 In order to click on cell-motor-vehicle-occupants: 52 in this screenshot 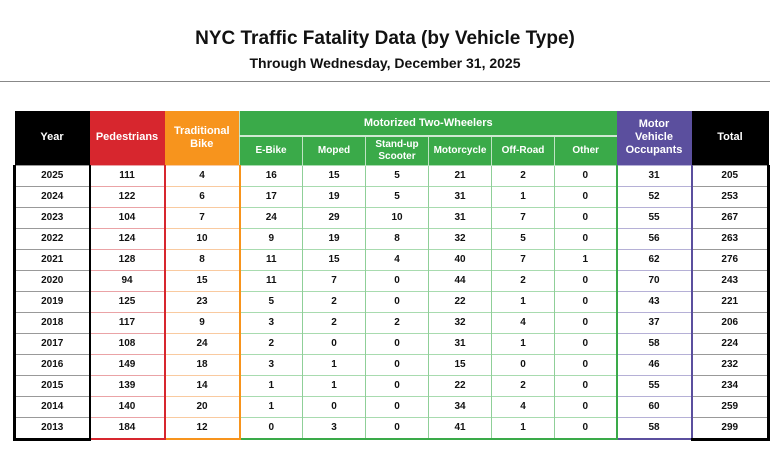, I will do `click(654, 196)`.